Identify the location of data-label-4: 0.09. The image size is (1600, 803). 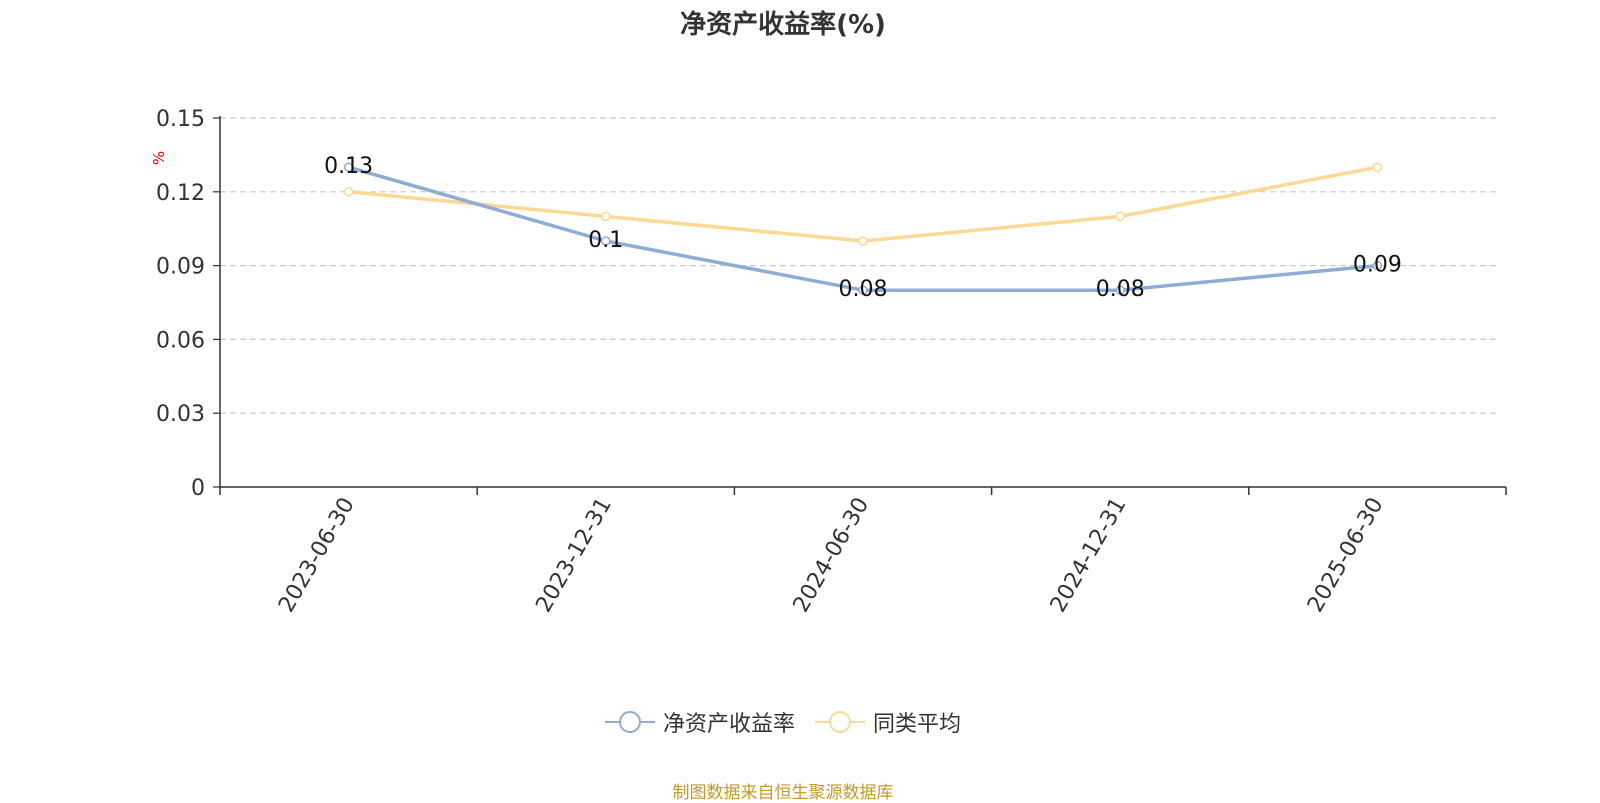
(1377, 265).